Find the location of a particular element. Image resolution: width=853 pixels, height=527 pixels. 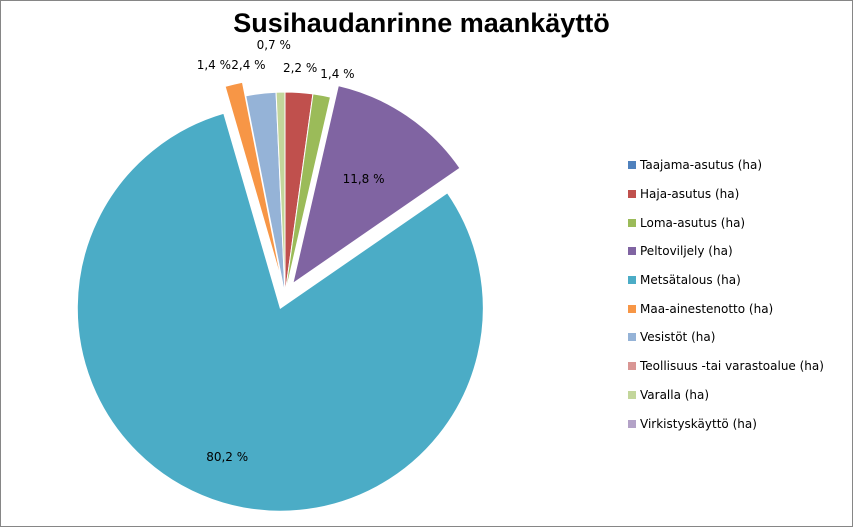

pie-slice-varalla-ha is located at coordinates (280, 193).